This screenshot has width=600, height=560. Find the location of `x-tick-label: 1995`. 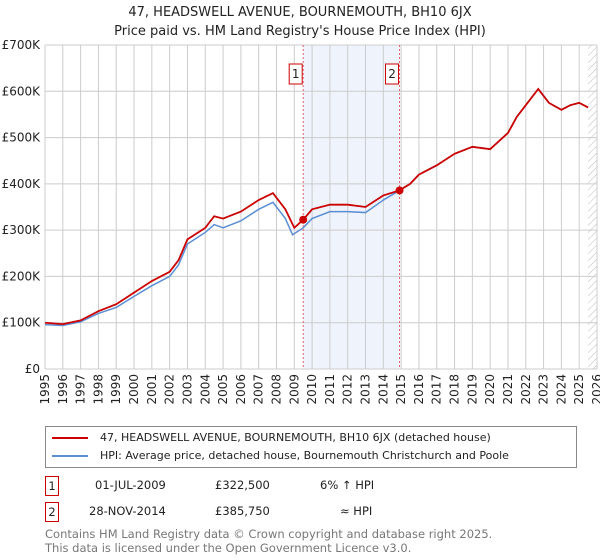

x-tick-label: 1995 is located at coordinates (45, 389).